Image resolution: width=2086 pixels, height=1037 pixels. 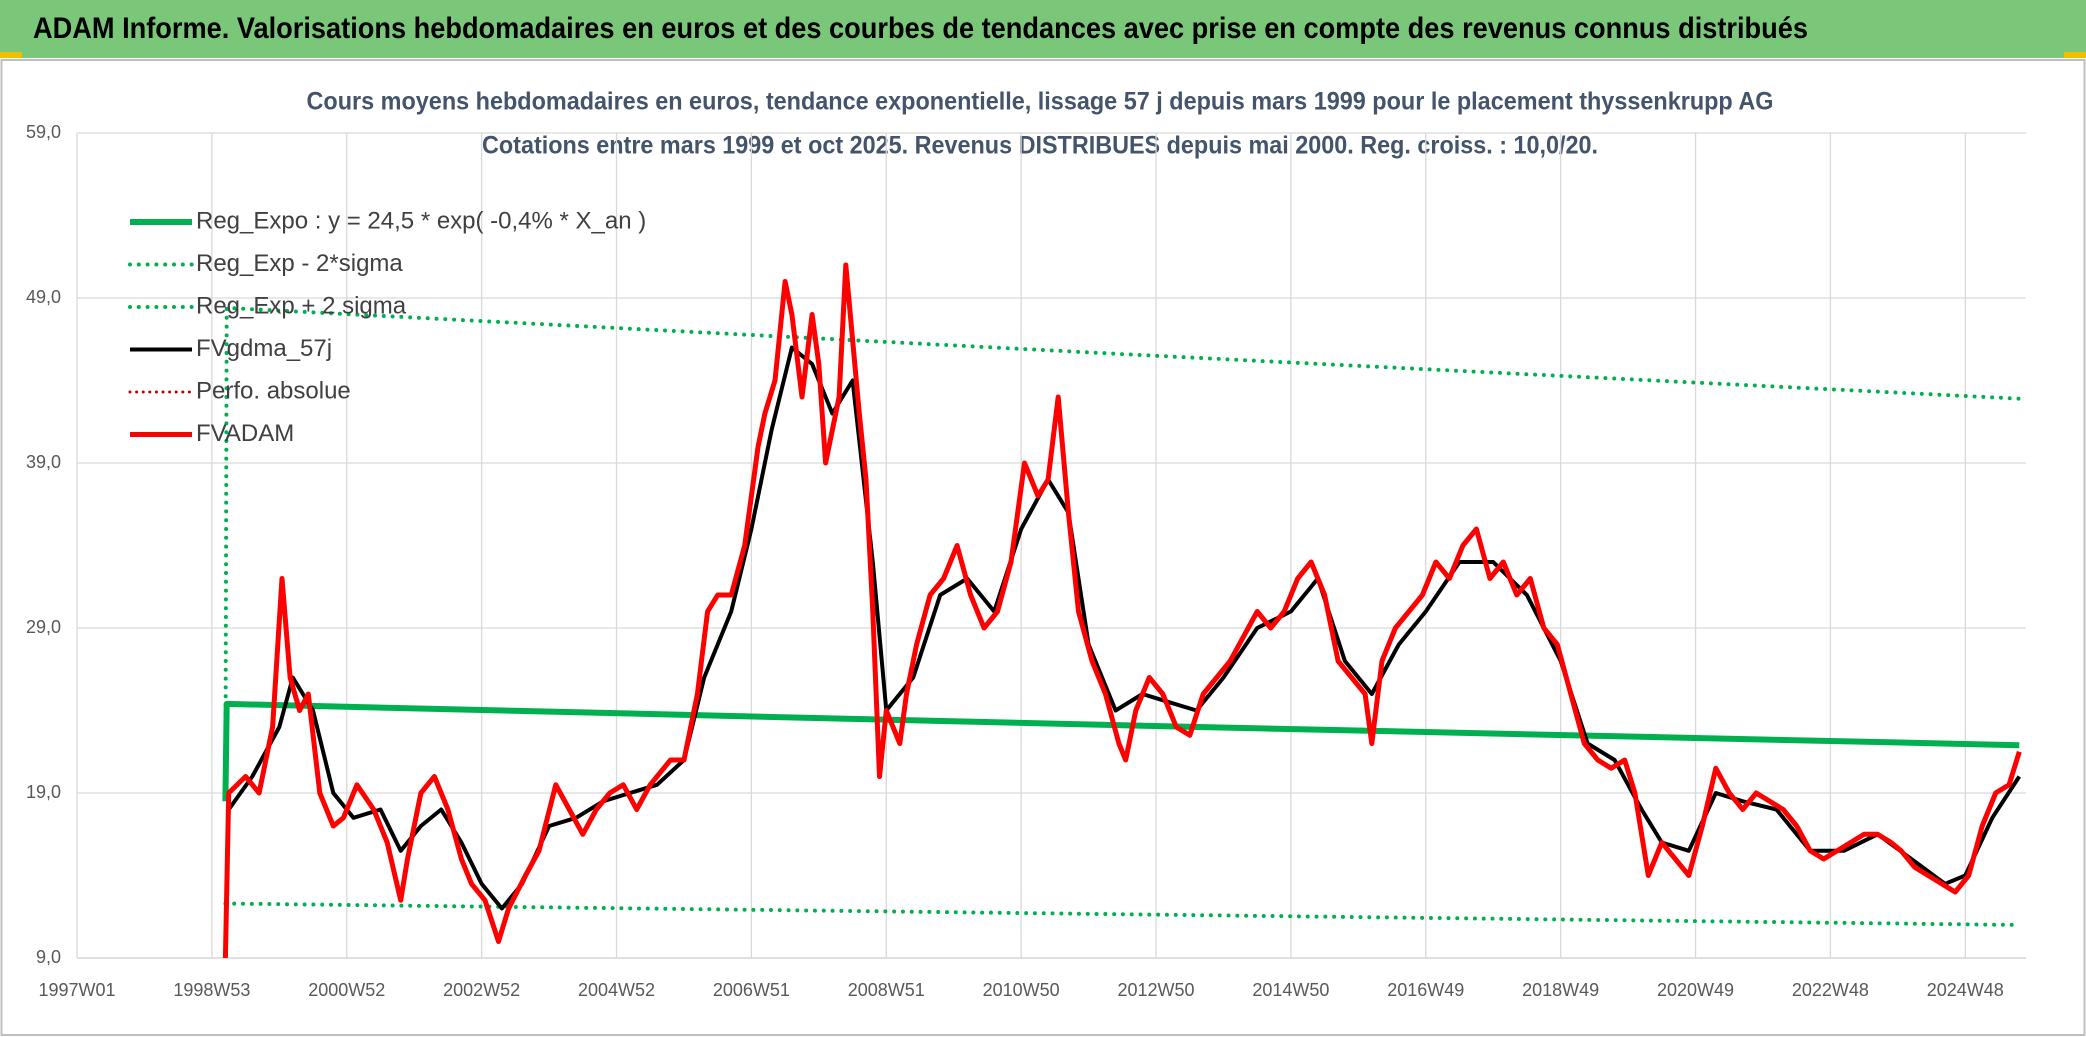 What do you see at coordinates (76, 990) in the screenshot?
I see `x-tick-label: 1997W01` at bounding box center [76, 990].